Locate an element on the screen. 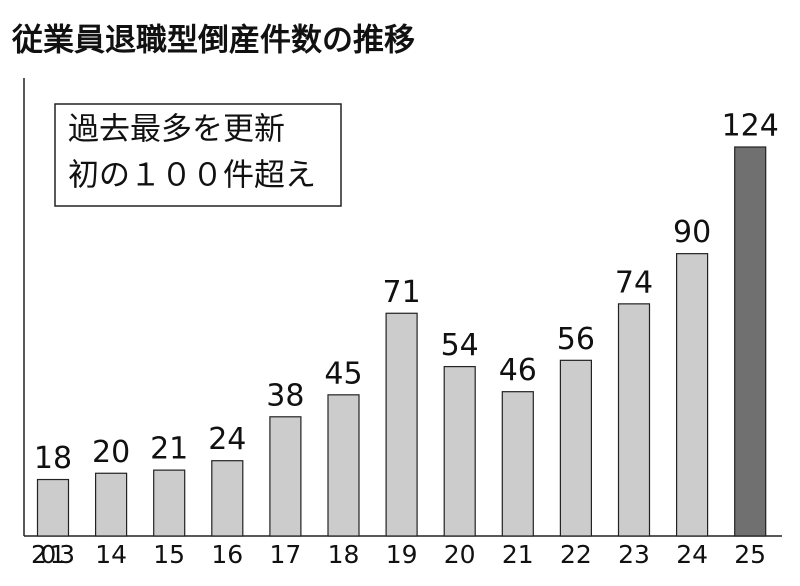 This screenshot has height=586, width=800. value-label: 90 is located at coordinates (692, 232).